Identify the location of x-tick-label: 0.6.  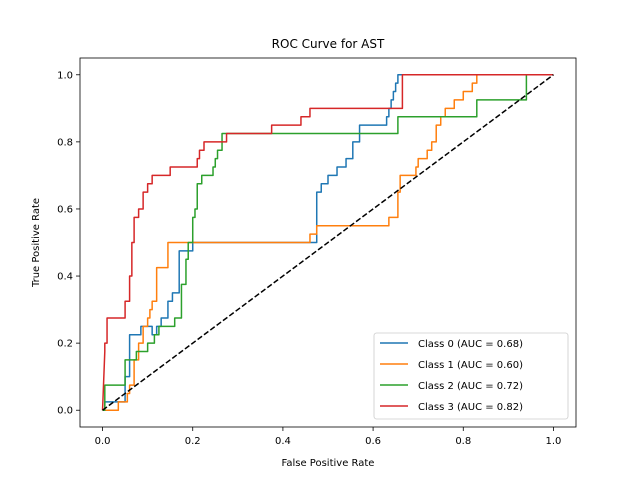
(373, 441).